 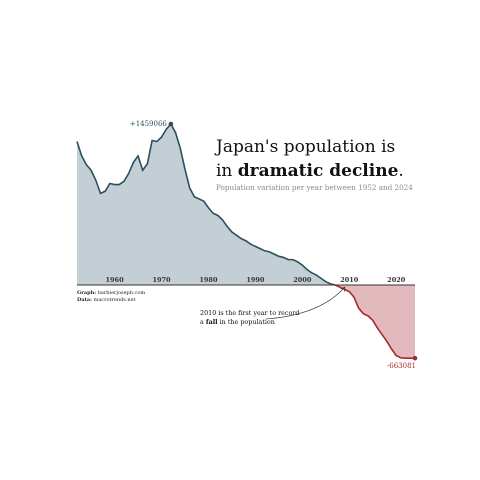 What do you see at coordinates (122, 293) in the screenshot?
I see `credit-graph-value: barbierjoseph.com` at bounding box center [122, 293].